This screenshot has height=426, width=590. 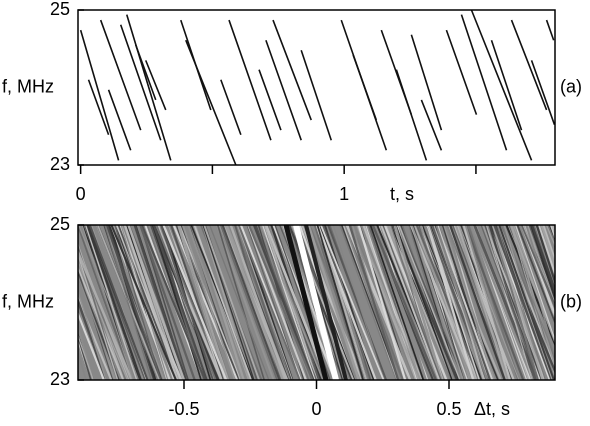 I want to click on panel-label: (a), so click(x=571, y=86).